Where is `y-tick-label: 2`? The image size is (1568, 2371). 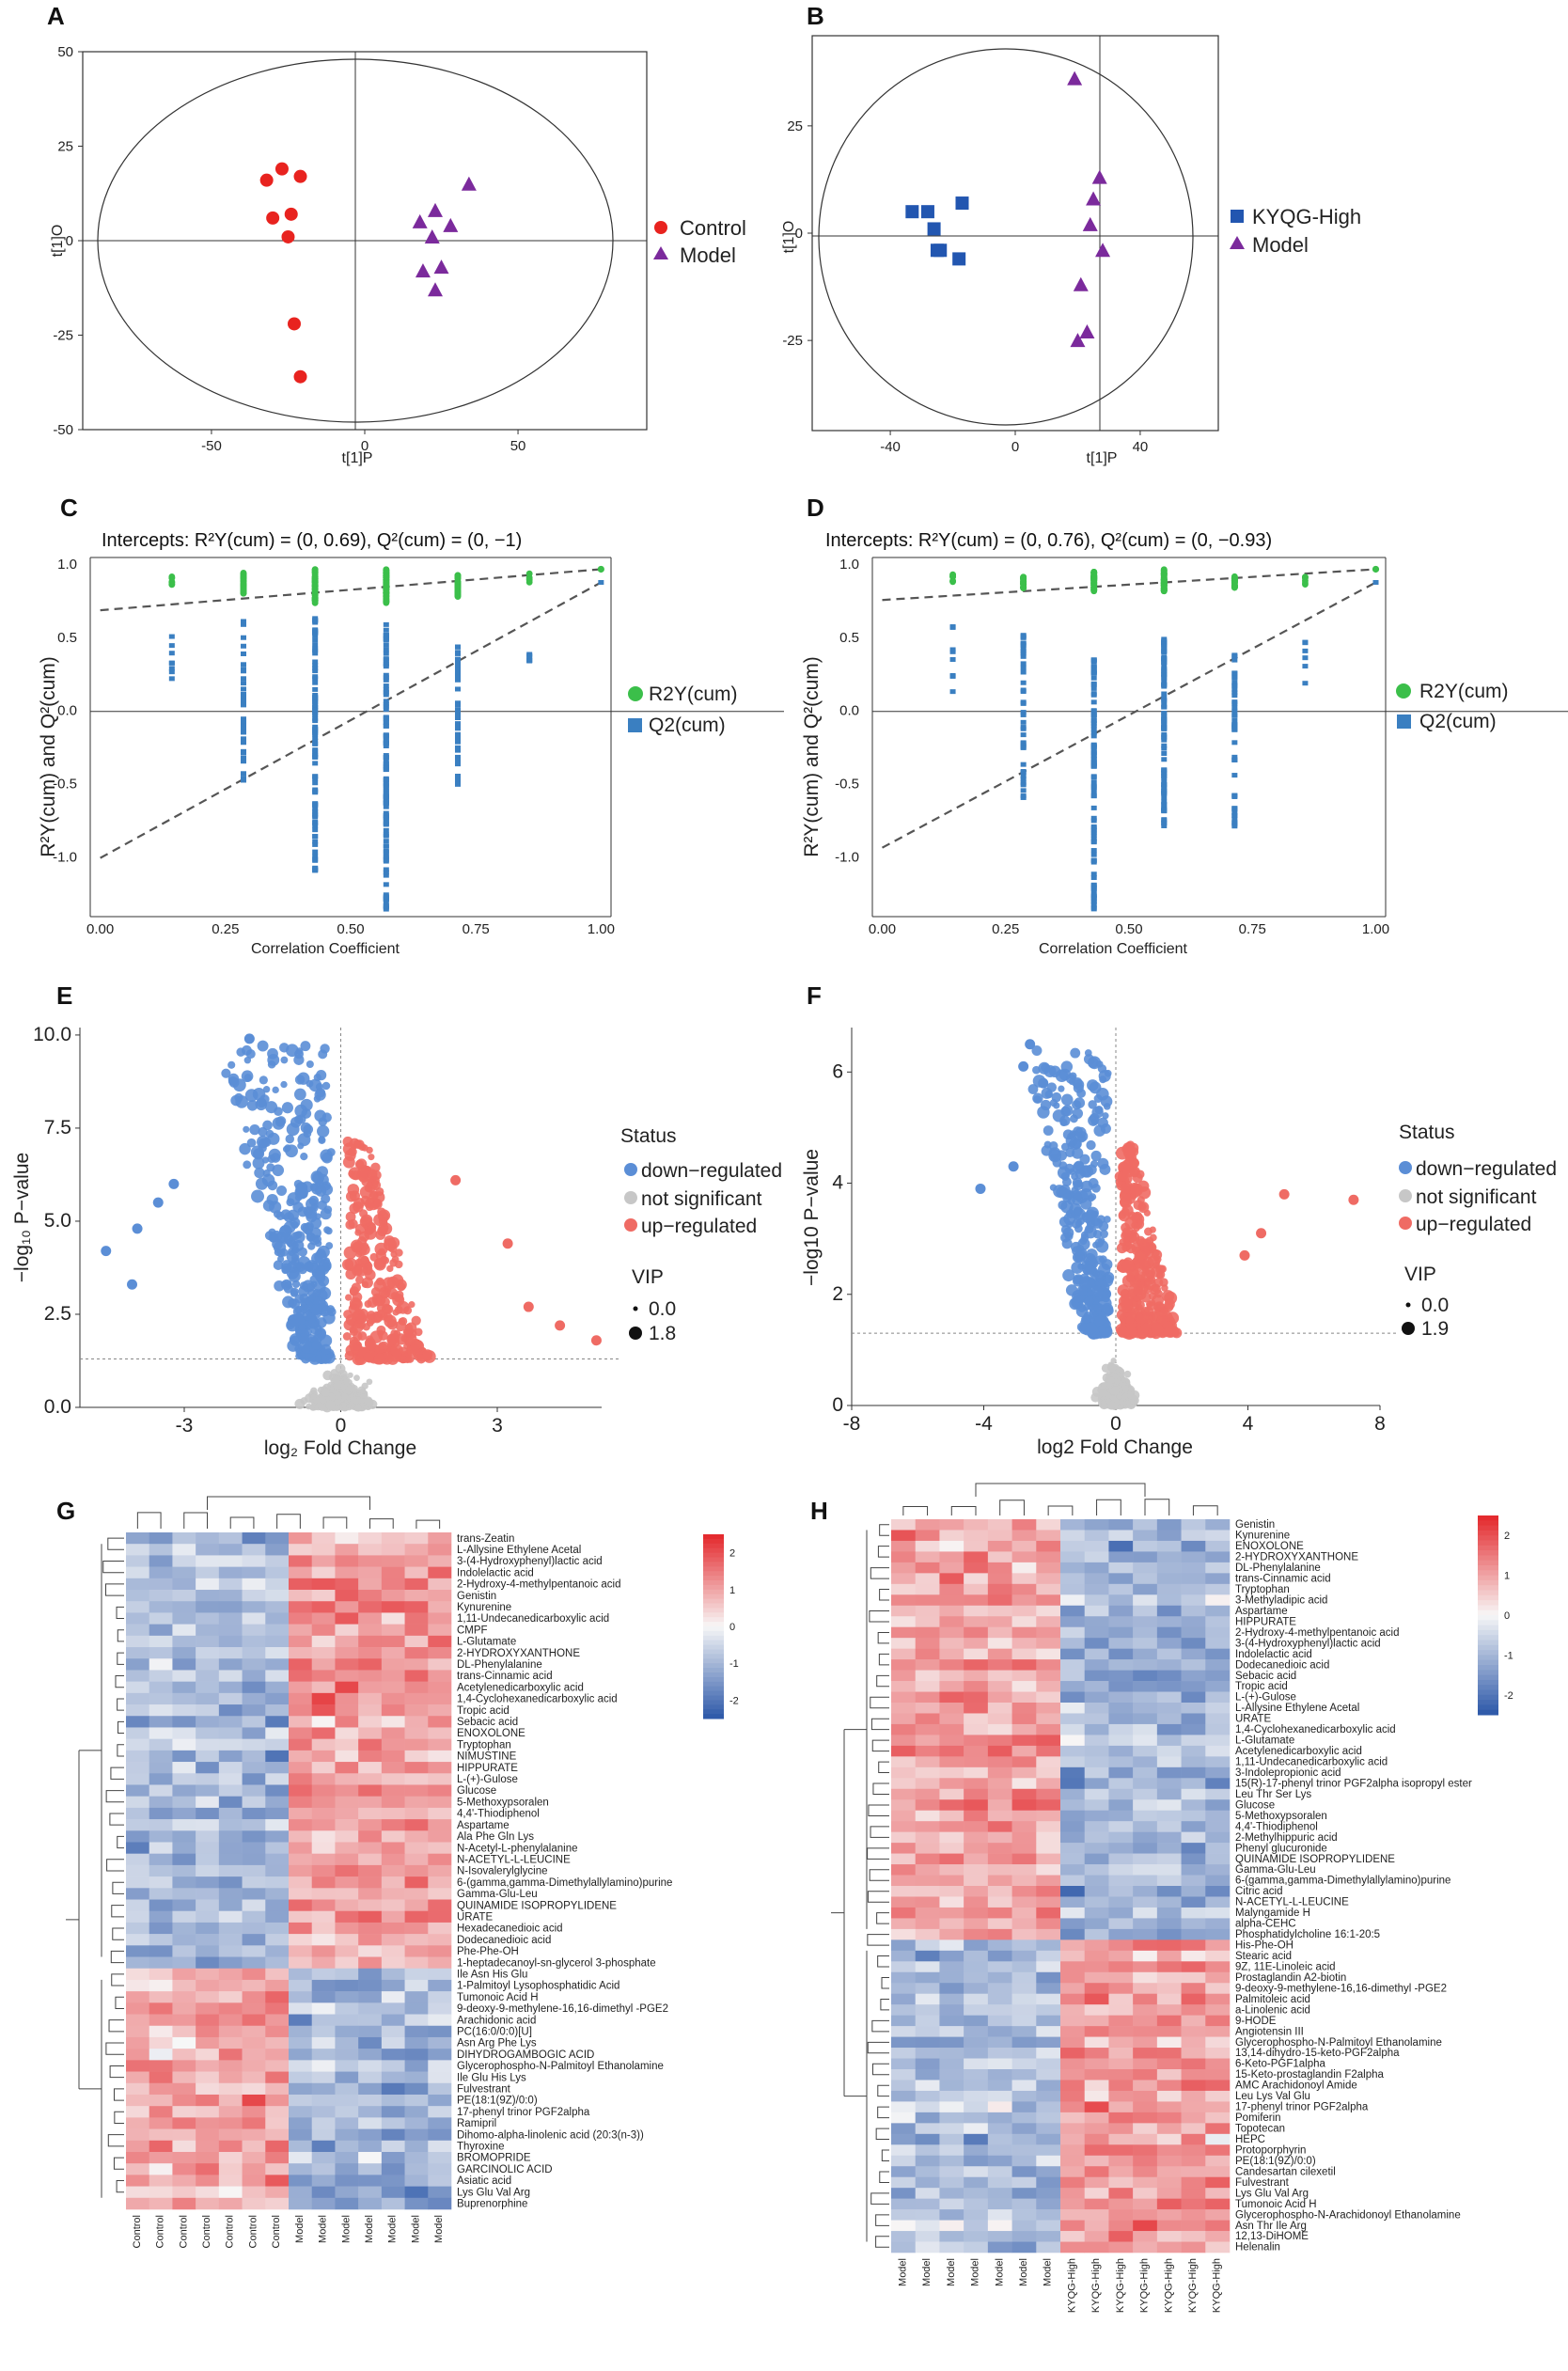
y-tick-label: 2 is located at coordinates (837, 1294).